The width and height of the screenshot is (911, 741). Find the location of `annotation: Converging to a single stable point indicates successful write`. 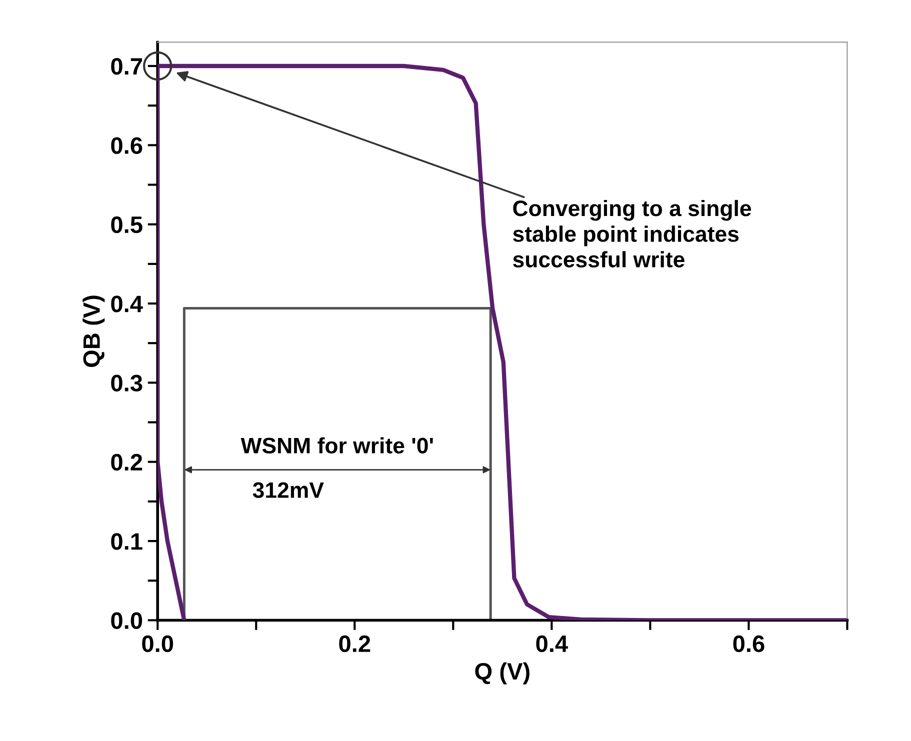

annotation: Converging to a single stable point indicates successful write is located at coordinates (632, 234).